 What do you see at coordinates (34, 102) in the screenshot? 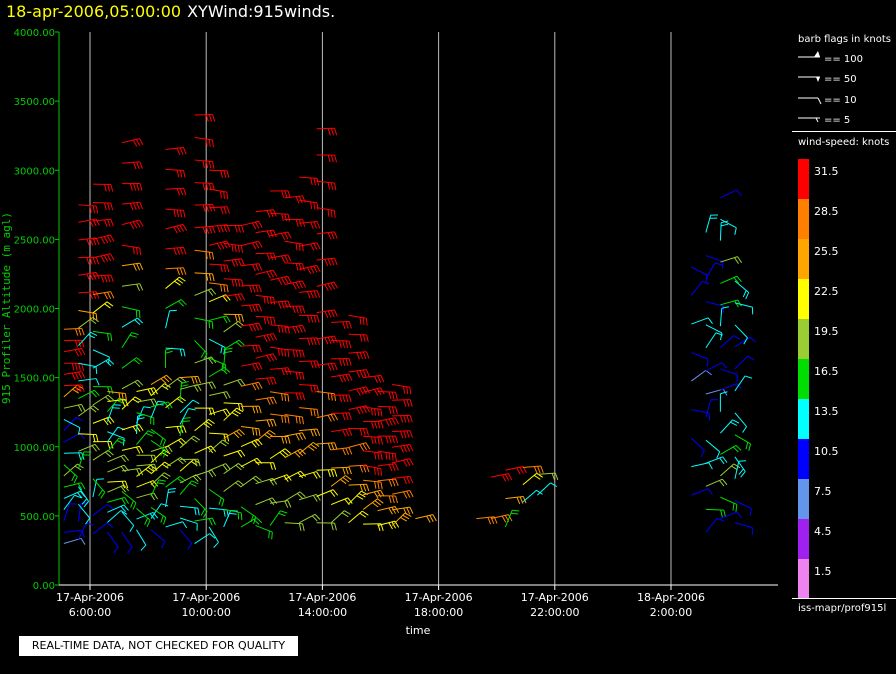
I see `y-tick-label: 3500.00` at bounding box center [34, 102].